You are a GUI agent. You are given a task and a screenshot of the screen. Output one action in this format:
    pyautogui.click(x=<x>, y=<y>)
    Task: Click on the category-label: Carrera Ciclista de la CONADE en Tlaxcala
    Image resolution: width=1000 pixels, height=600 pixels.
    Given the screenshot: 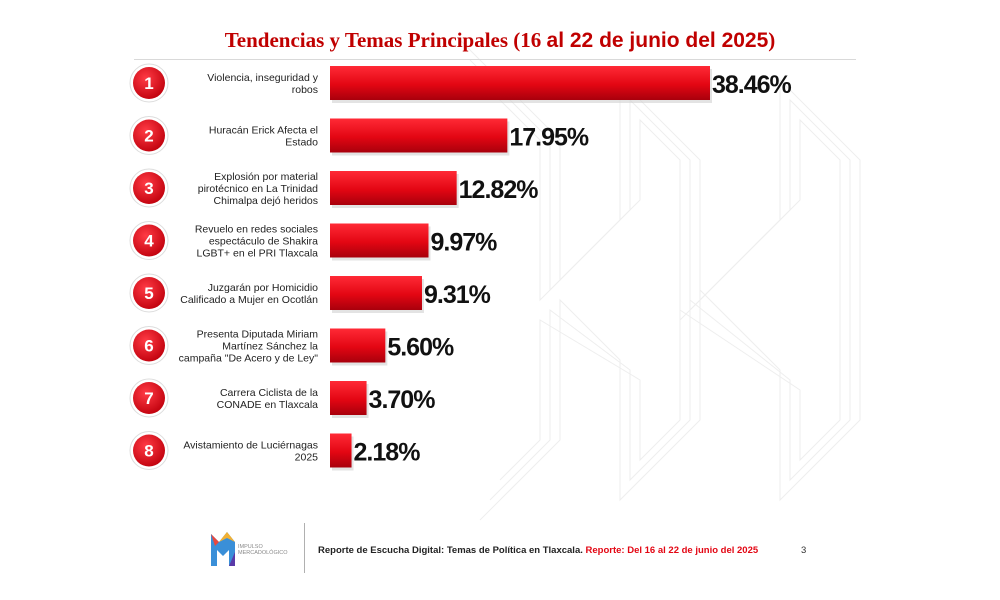 What is the action you would take?
    pyautogui.click(x=268, y=399)
    